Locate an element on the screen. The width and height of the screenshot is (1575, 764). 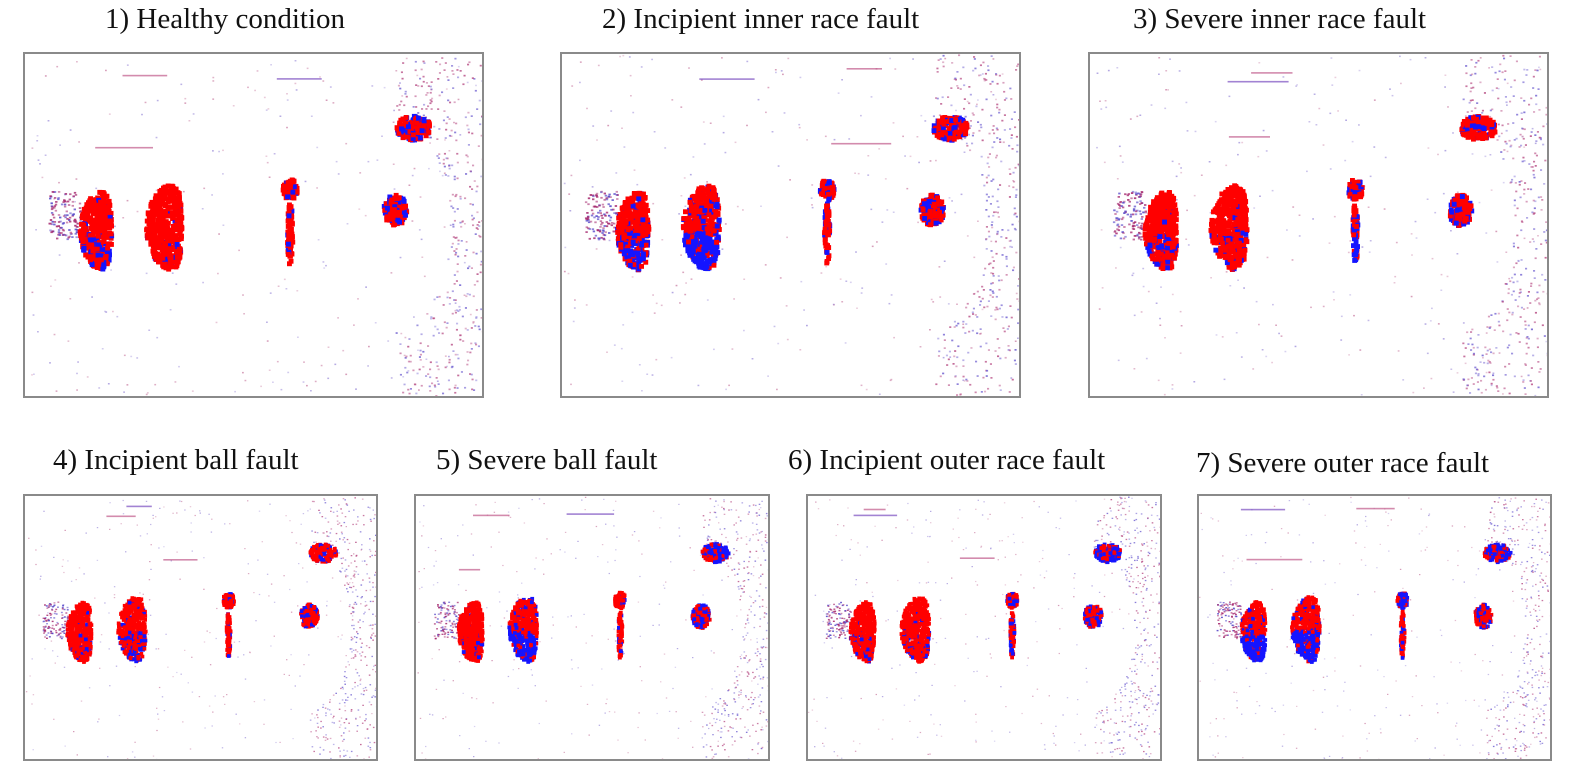
scatter-panel-severe-ball is located at coordinates (592, 627).